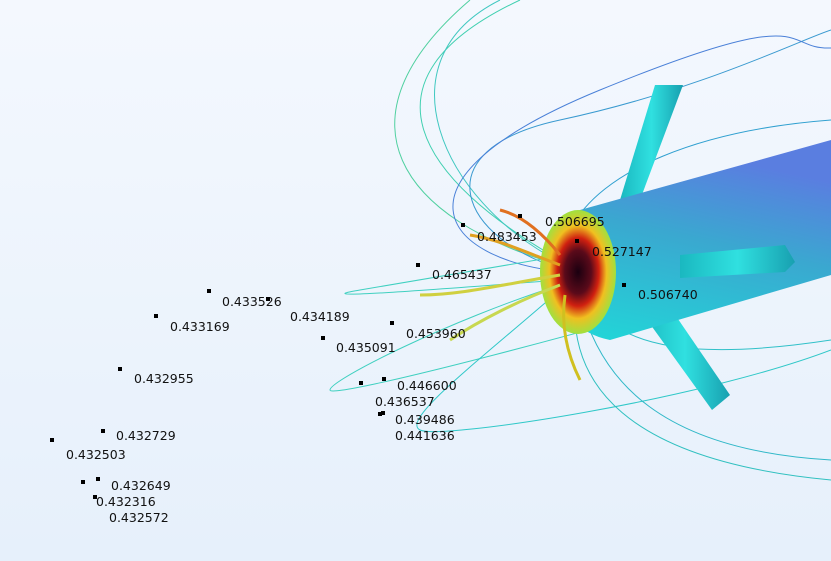  What do you see at coordinates (139, 517) in the screenshot?
I see `point-value-label: 0.432572` at bounding box center [139, 517].